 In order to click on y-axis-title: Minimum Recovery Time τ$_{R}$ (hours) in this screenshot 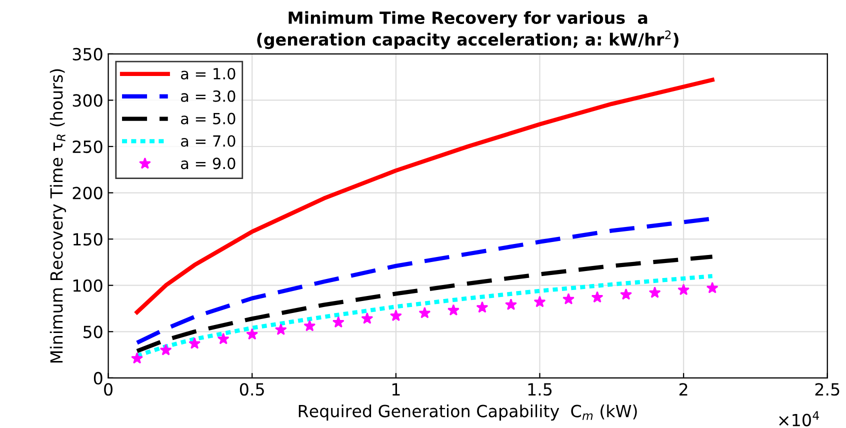, I will do `click(58, 216)`.